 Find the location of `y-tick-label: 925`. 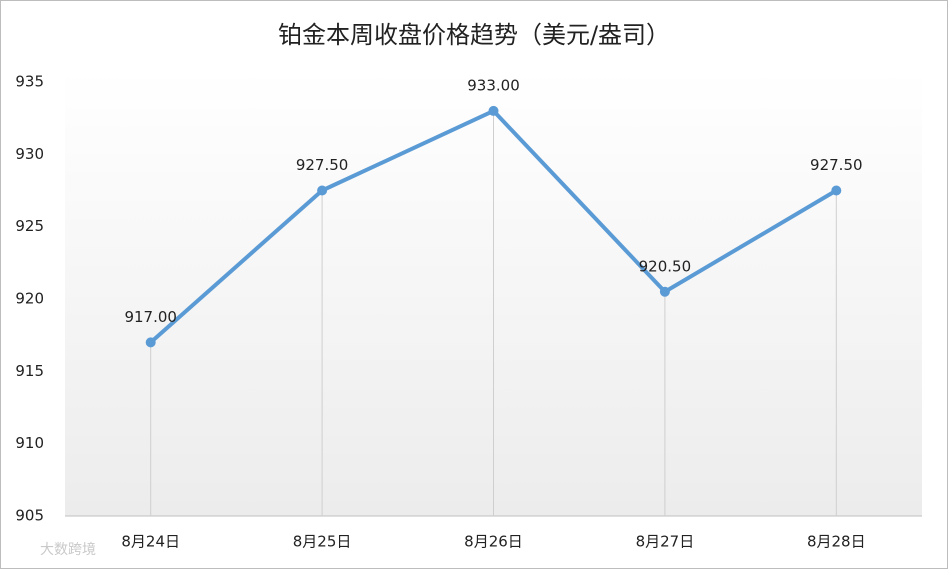

y-tick-label: 925 is located at coordinates (29, 226).